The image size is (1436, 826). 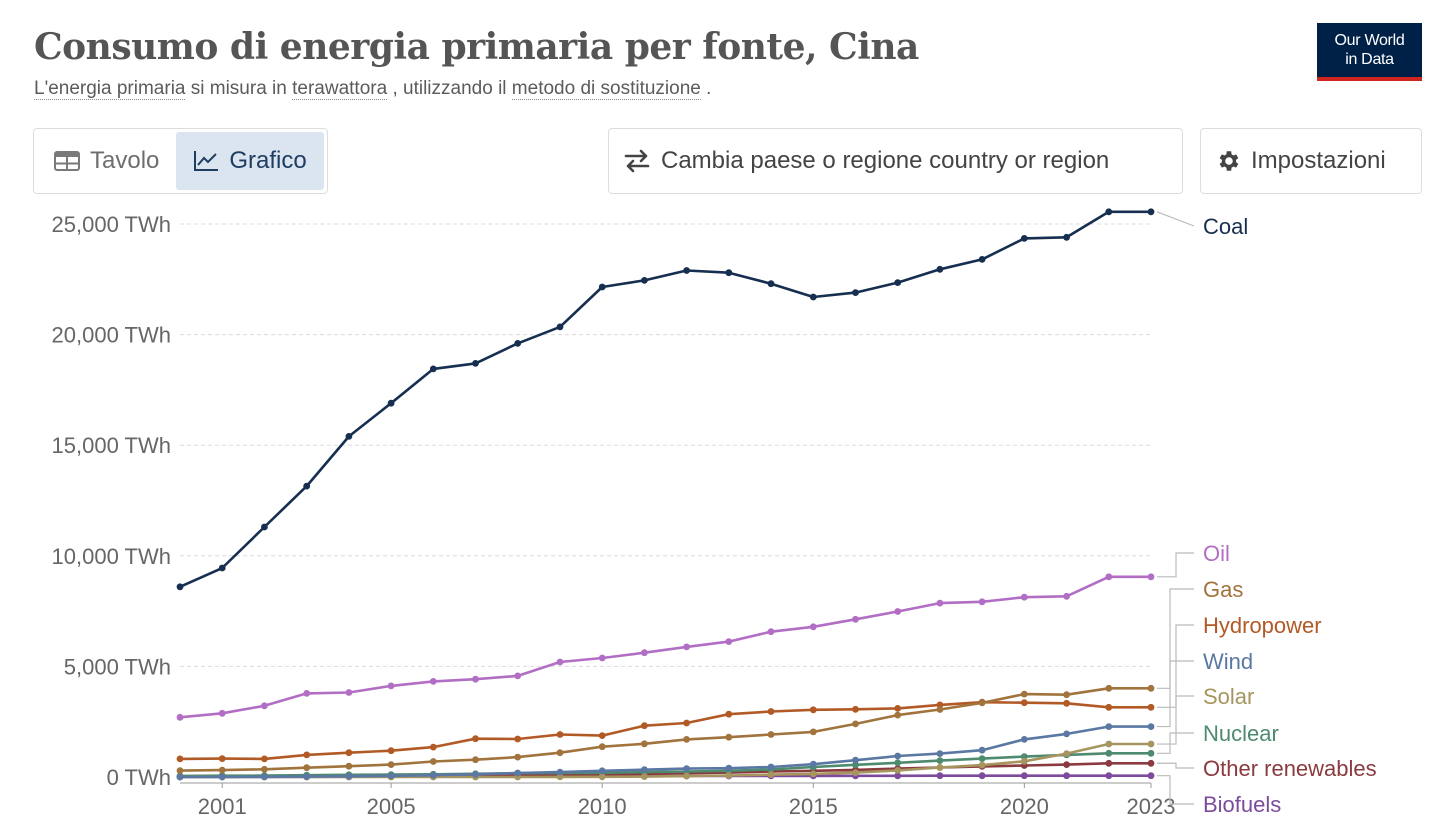 What do you see at coordinates (1311, 161) in the screenshot?
I see `settings-button: Impostazioni` at bounding box center [1311, 161].